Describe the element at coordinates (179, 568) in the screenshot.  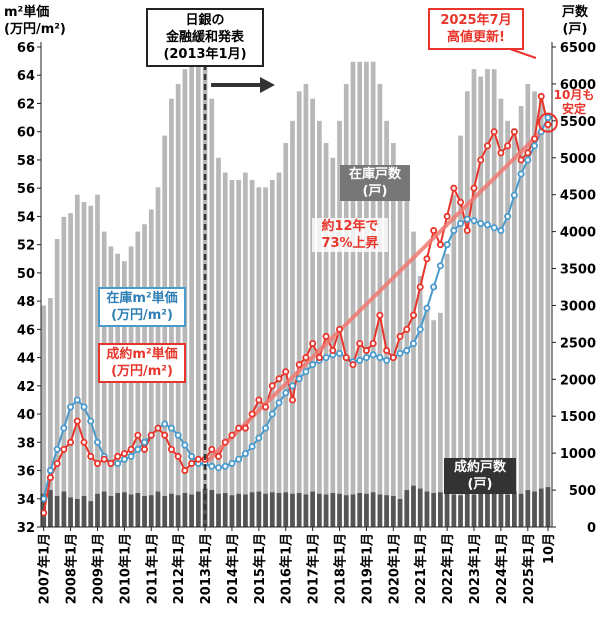
I see `x-tick-label: 2012年1月` at that location.